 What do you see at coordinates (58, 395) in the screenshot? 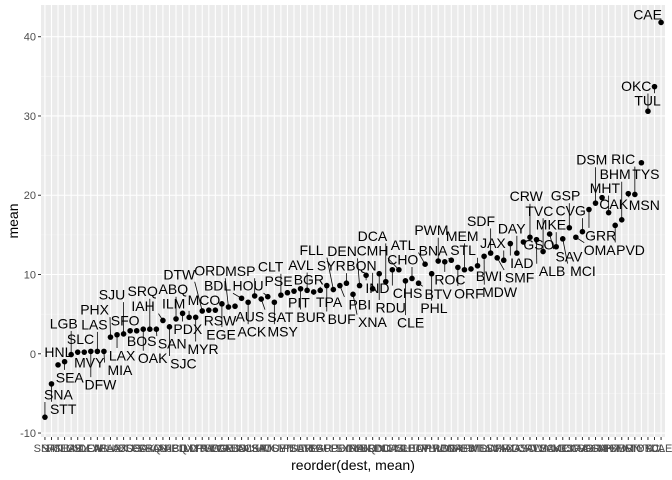
I see `point-label: SNA` at bounding box center [58, 395].